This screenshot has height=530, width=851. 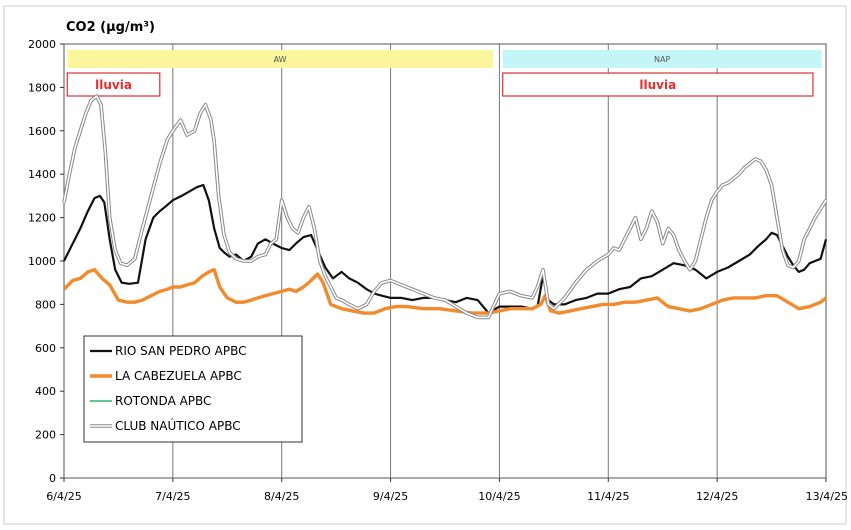 What do you see at coordinates (163, 401) in the screenshot?
I see `legend-label-2: ROTONDA APBC` at bounding box center [163, 401].